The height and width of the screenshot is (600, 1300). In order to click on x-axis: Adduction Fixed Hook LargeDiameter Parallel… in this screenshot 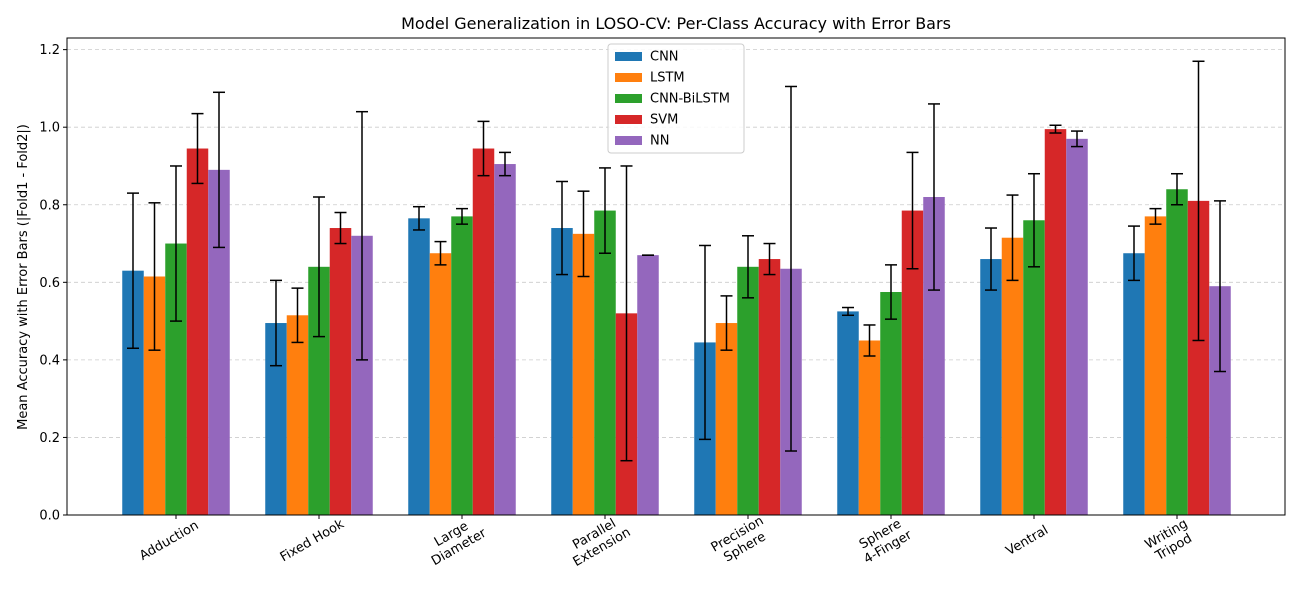, I will do `click(667, 541)`.